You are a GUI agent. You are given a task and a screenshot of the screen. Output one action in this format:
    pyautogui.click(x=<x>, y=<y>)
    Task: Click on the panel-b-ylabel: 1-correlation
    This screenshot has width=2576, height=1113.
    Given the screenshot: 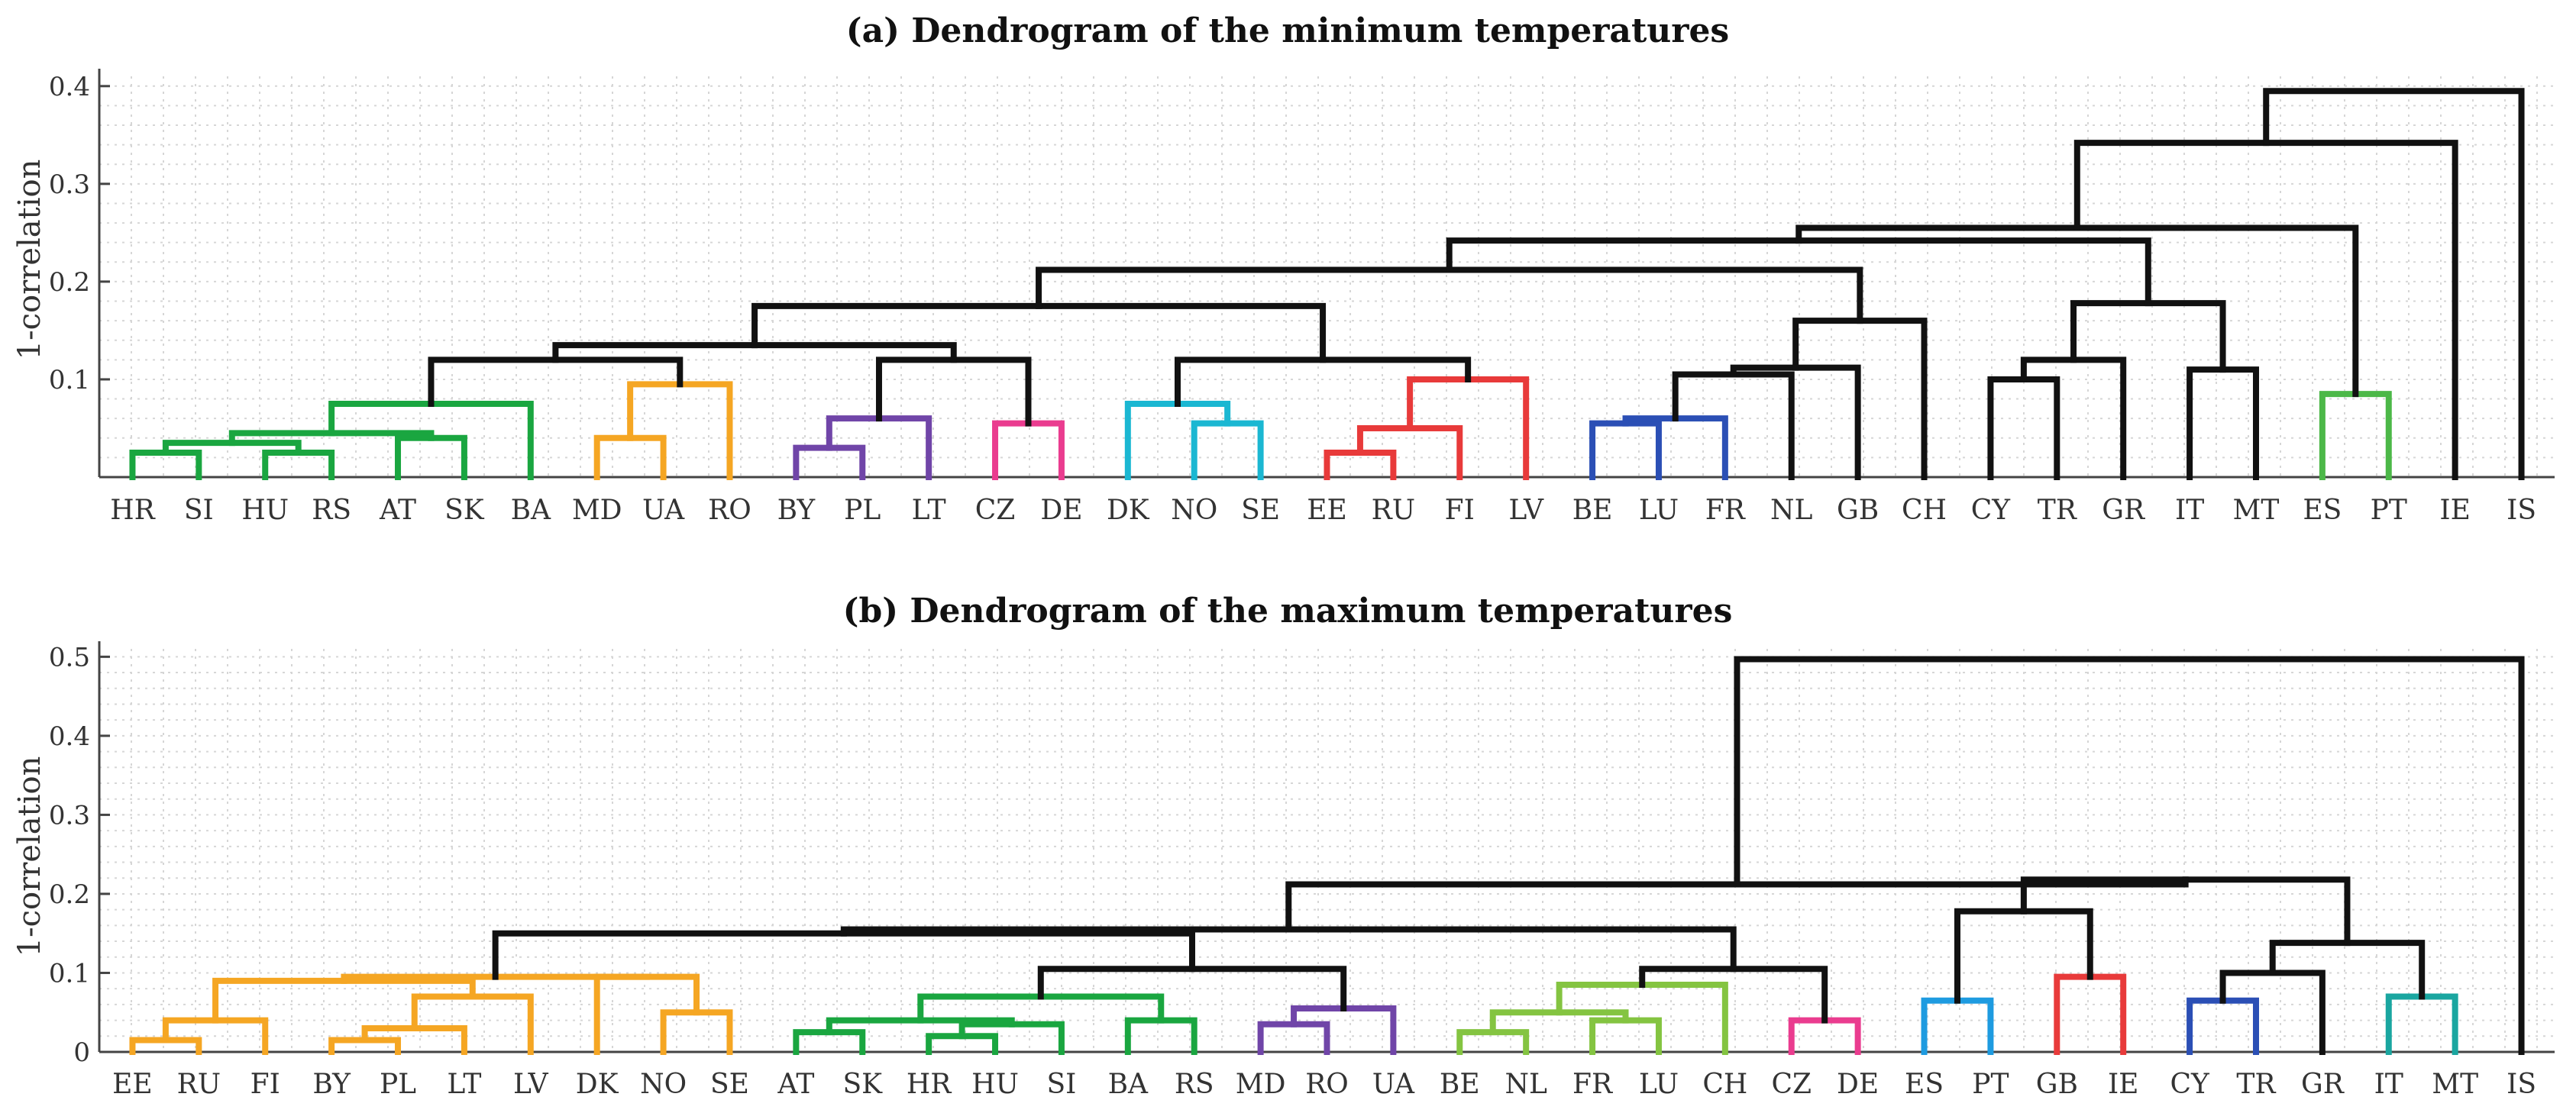 What is the action you would take?
    pyautogui.click(x=29, y=857)
    